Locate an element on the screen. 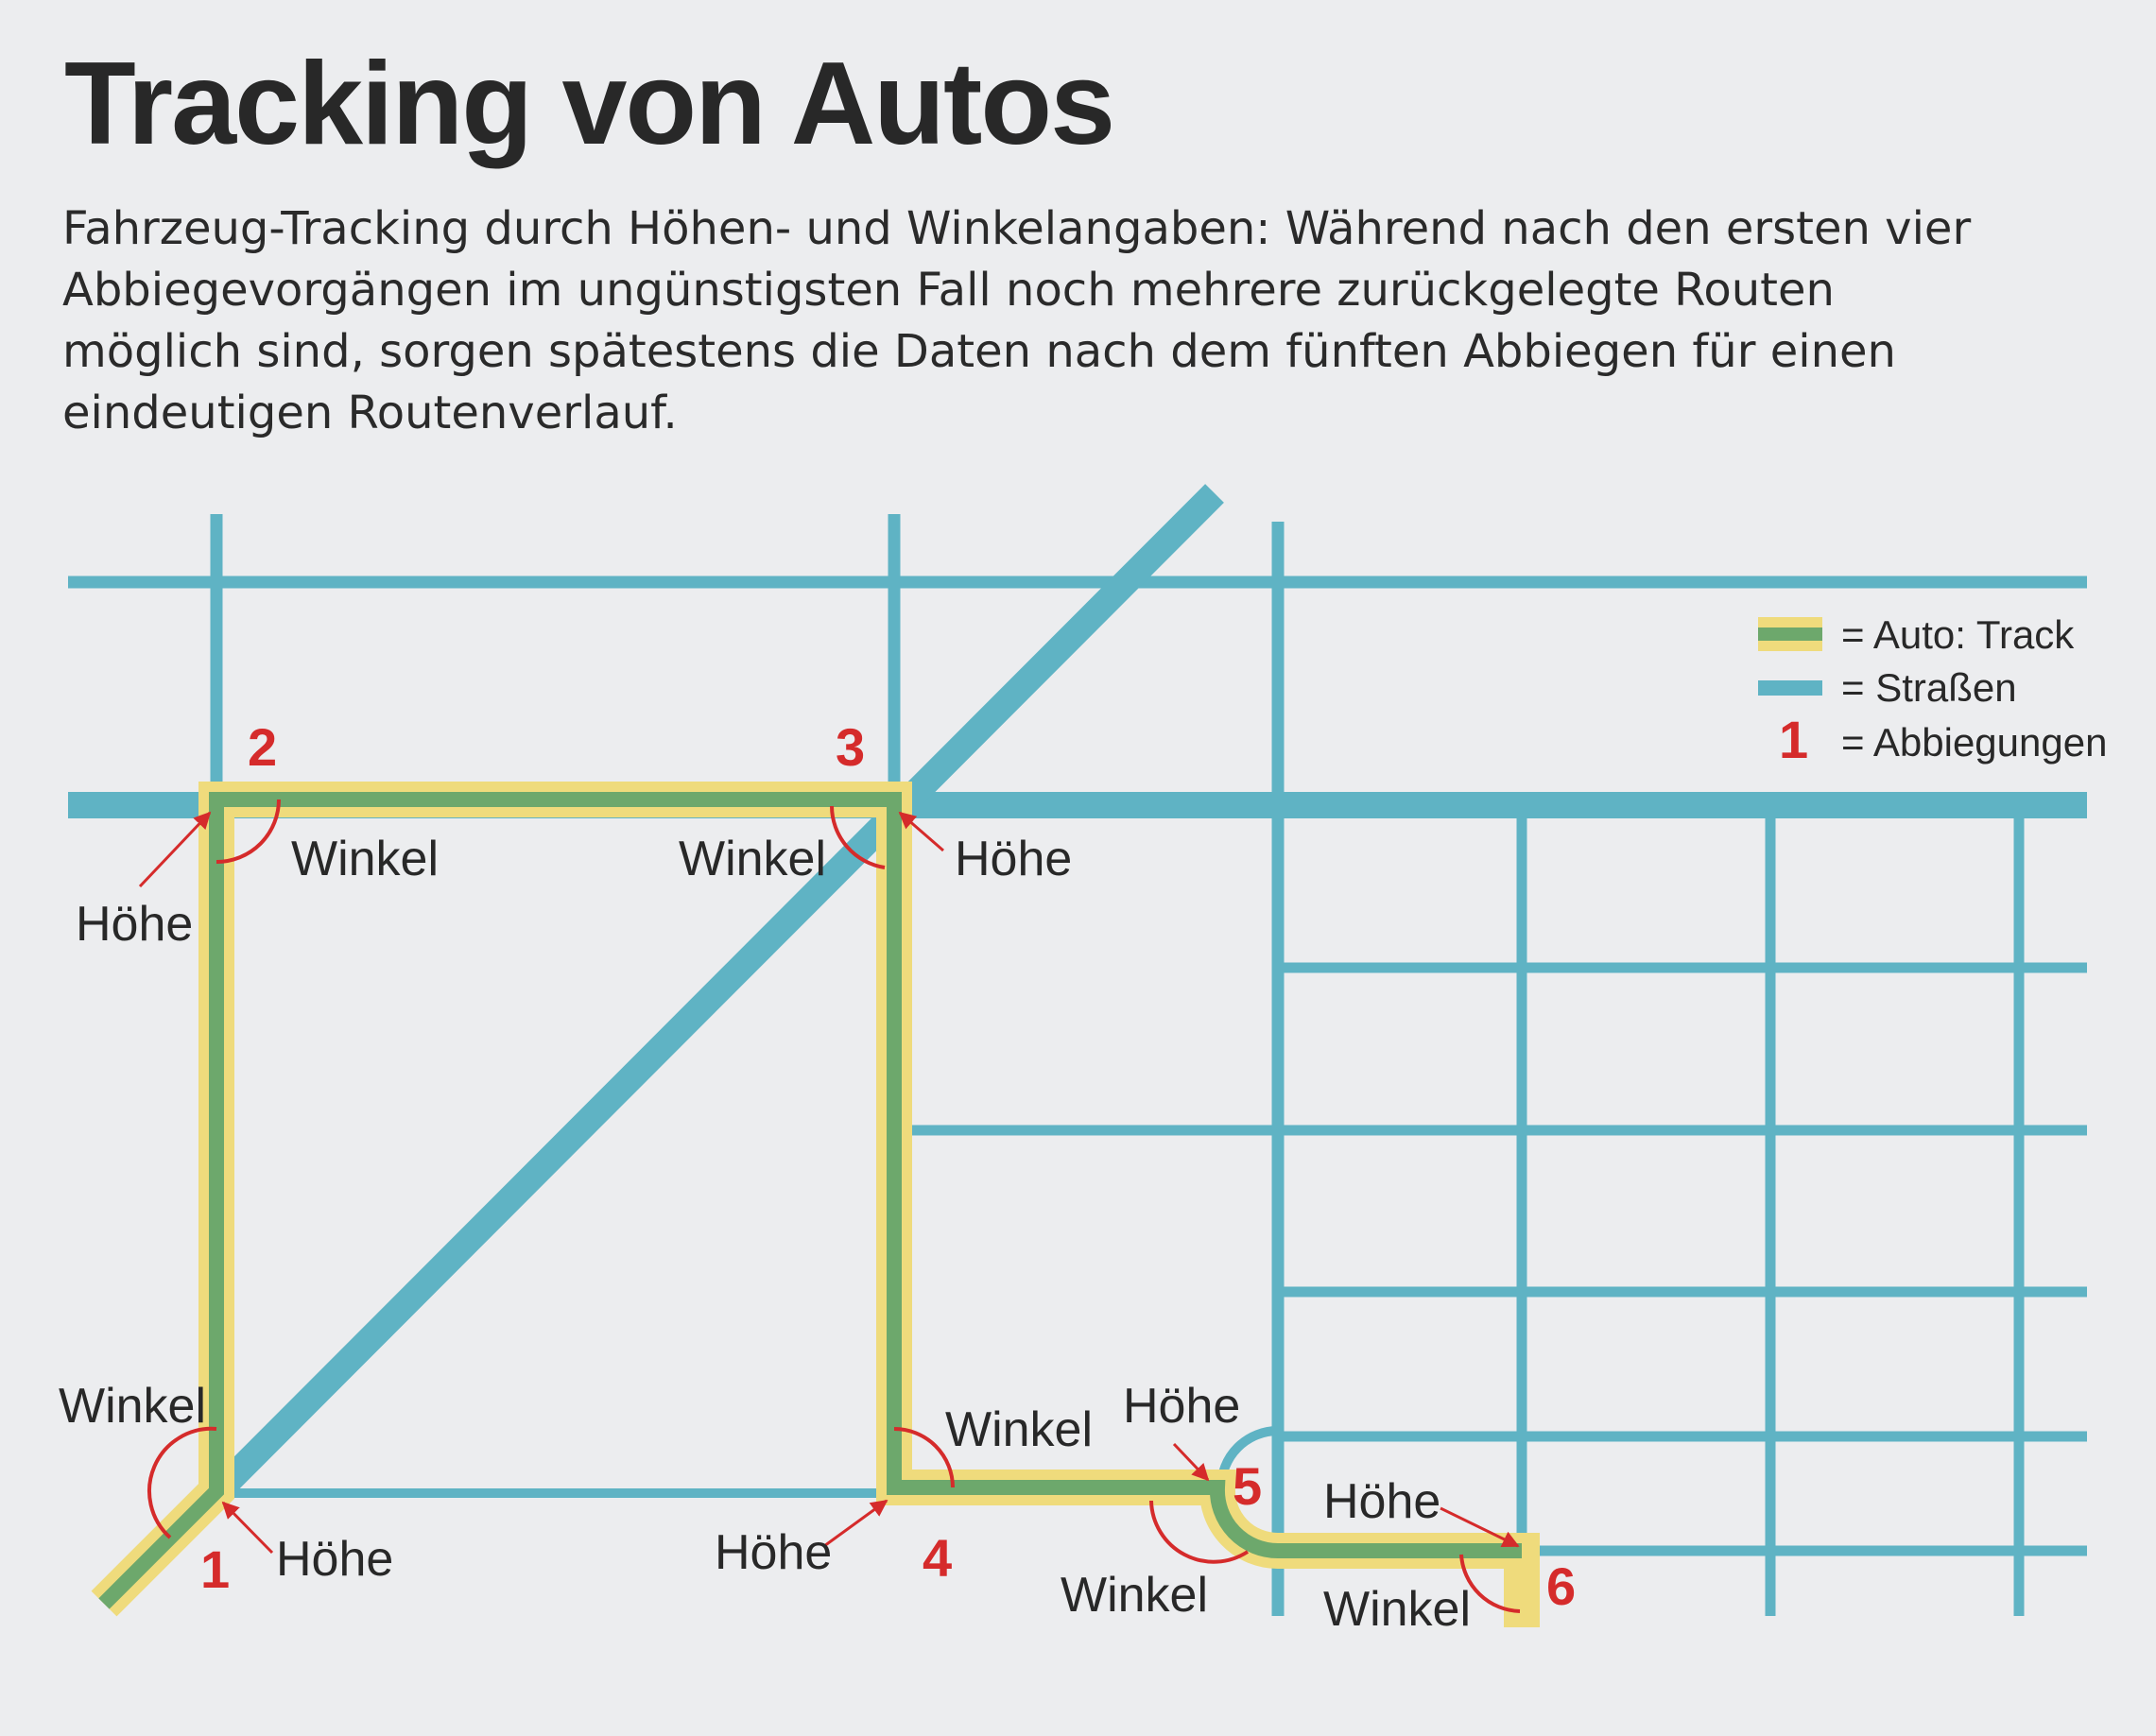 The width and height of the screenshot is (2156, 1736). turn-number-3: 3 is located at coordinates (850, 747).